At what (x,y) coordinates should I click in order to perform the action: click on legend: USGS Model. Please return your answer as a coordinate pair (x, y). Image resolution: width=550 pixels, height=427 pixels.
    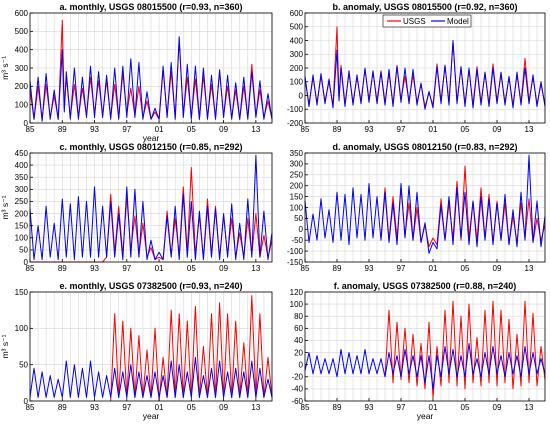
    Looking at the image, I should click on (427, 21).